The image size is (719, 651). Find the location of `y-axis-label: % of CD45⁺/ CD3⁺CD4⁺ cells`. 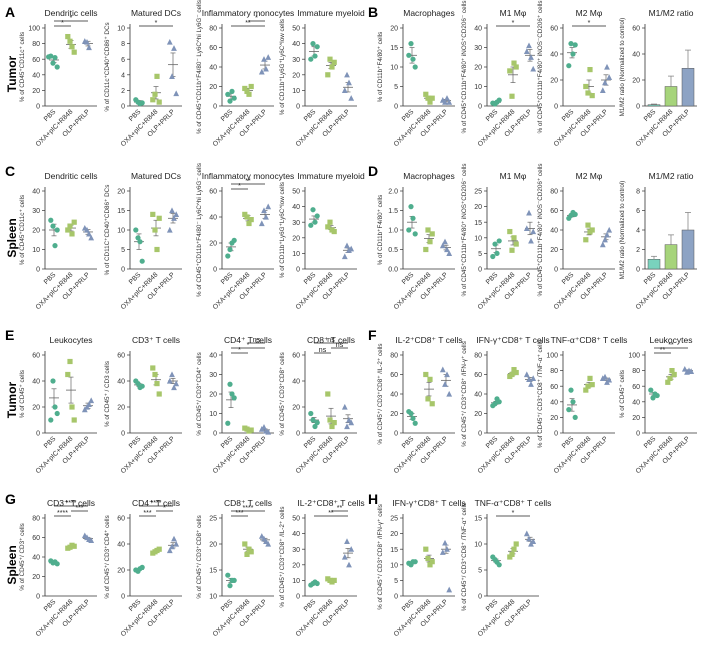

y-axis-label: % of CD45⁺/ CD3⁺CD4⁺ cells is located at coordinates (199, 393).